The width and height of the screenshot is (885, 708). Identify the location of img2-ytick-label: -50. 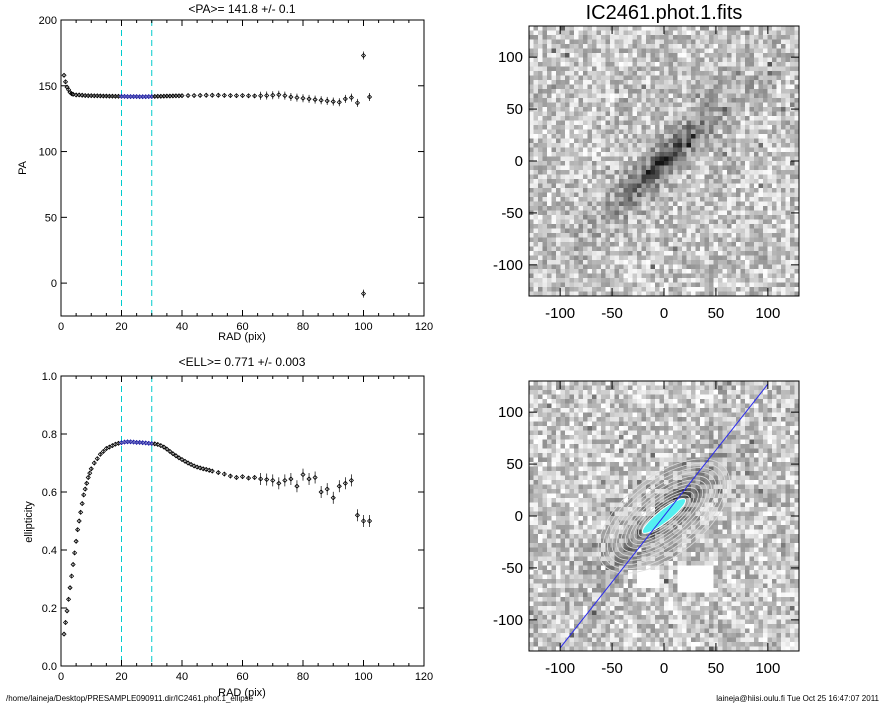
(512, 568).